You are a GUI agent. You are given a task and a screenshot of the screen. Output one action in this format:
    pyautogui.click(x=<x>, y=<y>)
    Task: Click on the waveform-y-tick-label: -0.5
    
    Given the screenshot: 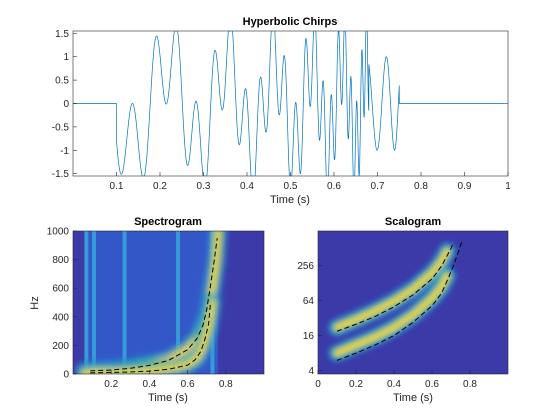 What is the action you would take?
    pyautogui.click(x=61, y=127)
    